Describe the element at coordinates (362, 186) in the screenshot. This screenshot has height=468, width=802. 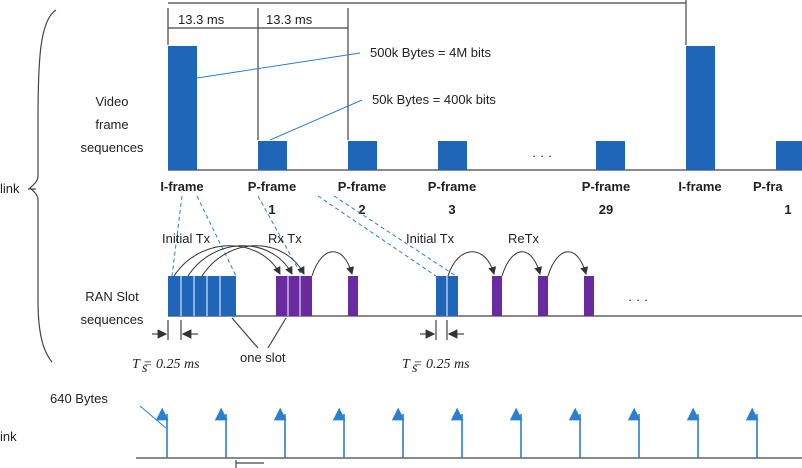
I see `frame-label-2: P-frame` at that location.